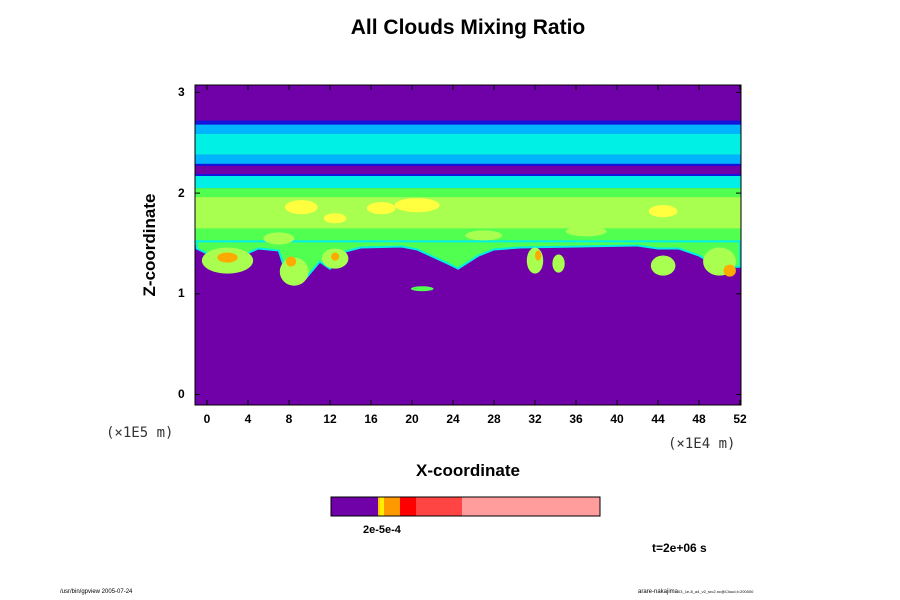  I want to click on x-tick-label: 40, so click(617, 419).